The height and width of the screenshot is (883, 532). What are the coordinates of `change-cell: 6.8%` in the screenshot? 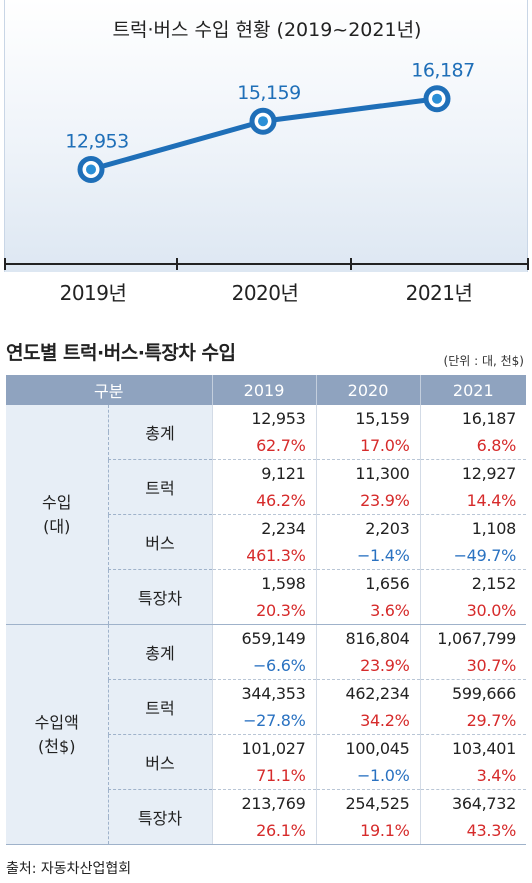 It's located at (473, 446).